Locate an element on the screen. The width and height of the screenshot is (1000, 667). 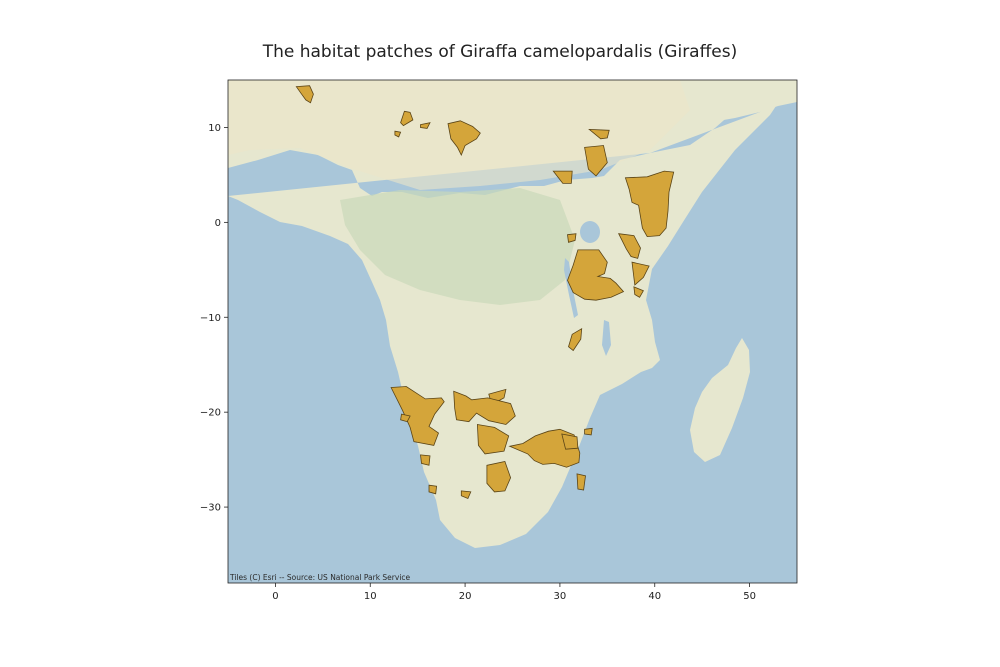
x-tick-label: 40 is located at coordinates (654, 596).